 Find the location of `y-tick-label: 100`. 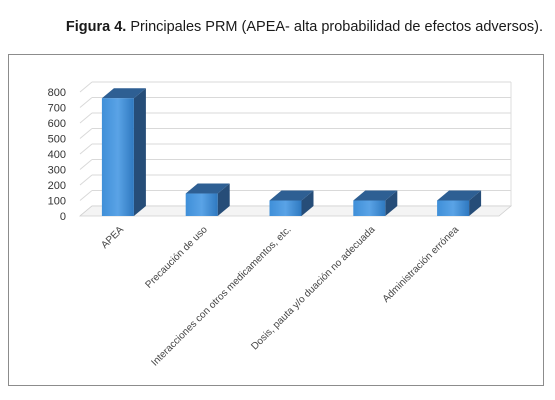

y-tick-label: 100 is located at coordinates (57, 202).